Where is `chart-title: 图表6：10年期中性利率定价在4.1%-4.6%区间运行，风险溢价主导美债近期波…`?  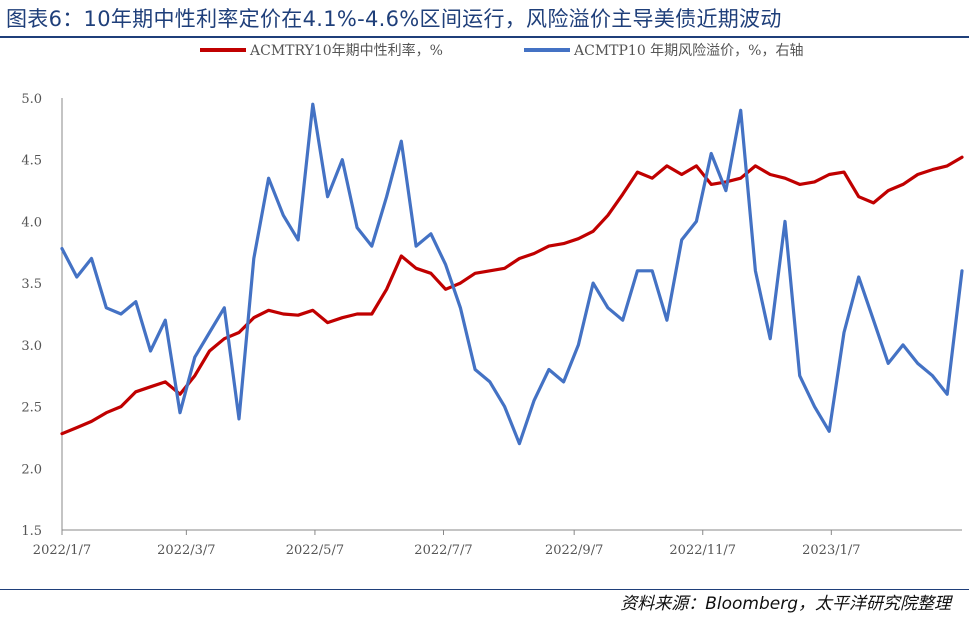 chart-title: 图表6：10年期中性利率定价在4.1%-4.6%区间运行，风险溢价主导美债近期波… is located at coordinates (394, 19).